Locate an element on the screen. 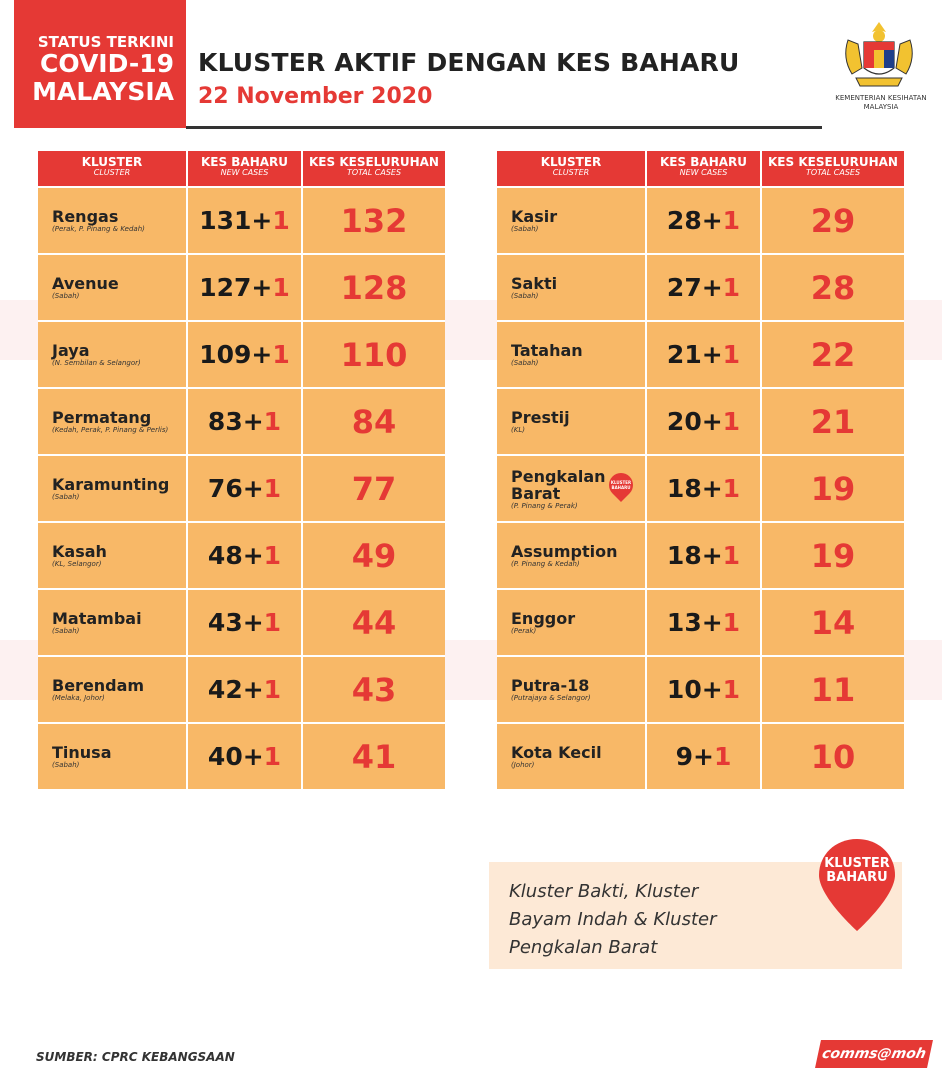  cluster-region: (Kedah, Perak, P. Pinang & Perlis) is located at coordinates (110, 430).